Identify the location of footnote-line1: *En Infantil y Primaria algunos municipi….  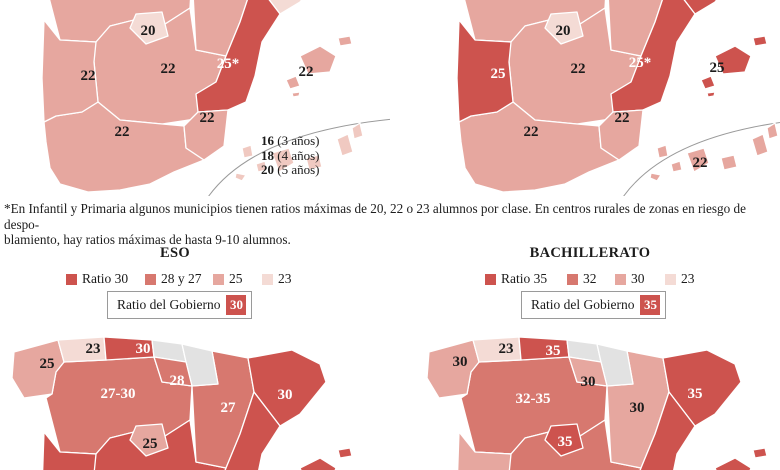
(375, 216).